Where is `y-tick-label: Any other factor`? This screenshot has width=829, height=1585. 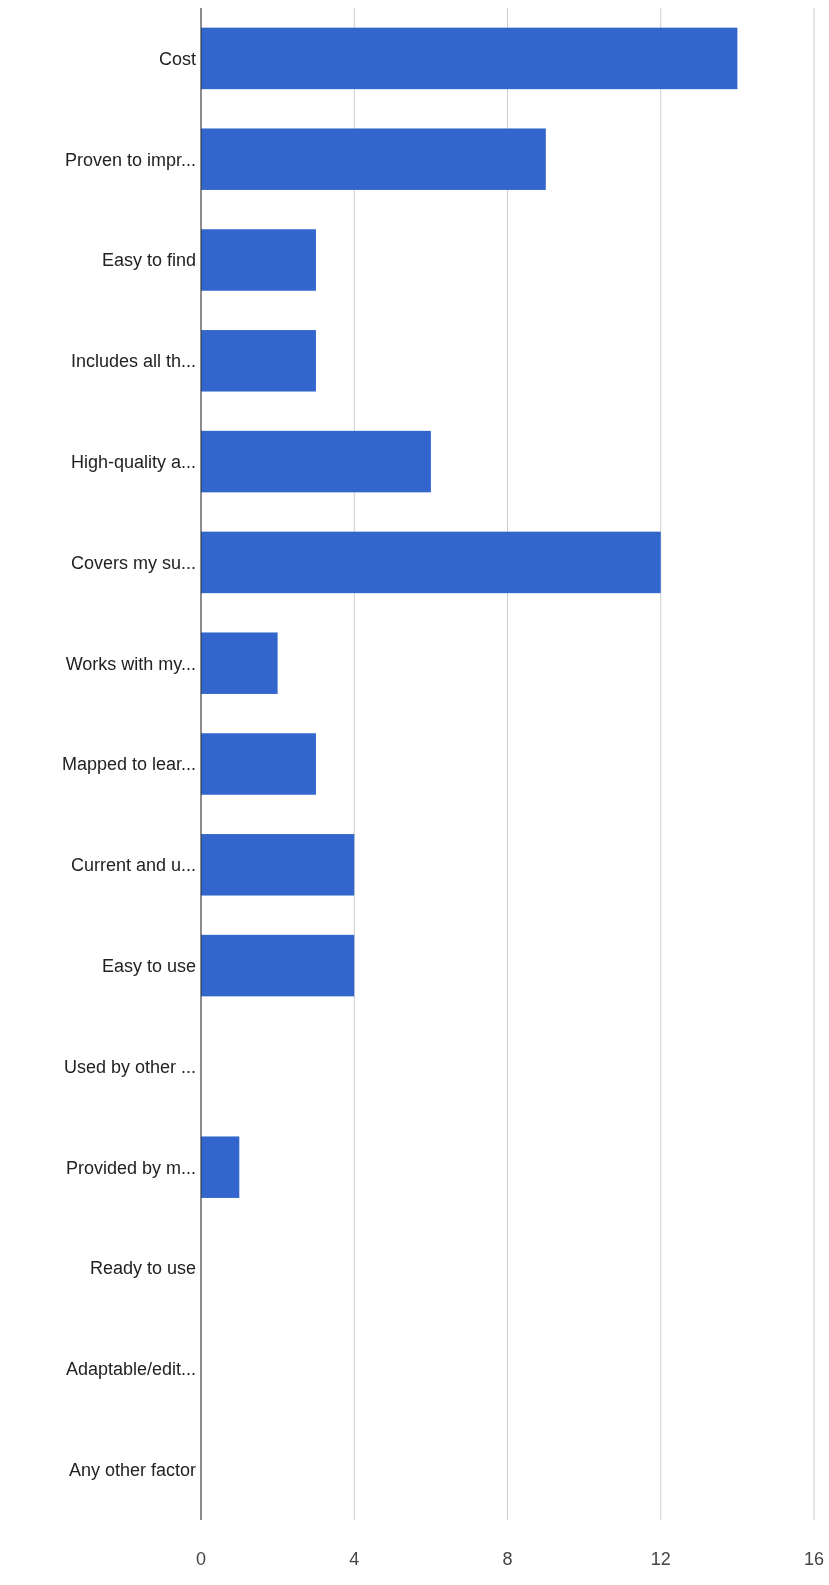
y-tick-label: Any other factor is located at coordinates (132, 1469).